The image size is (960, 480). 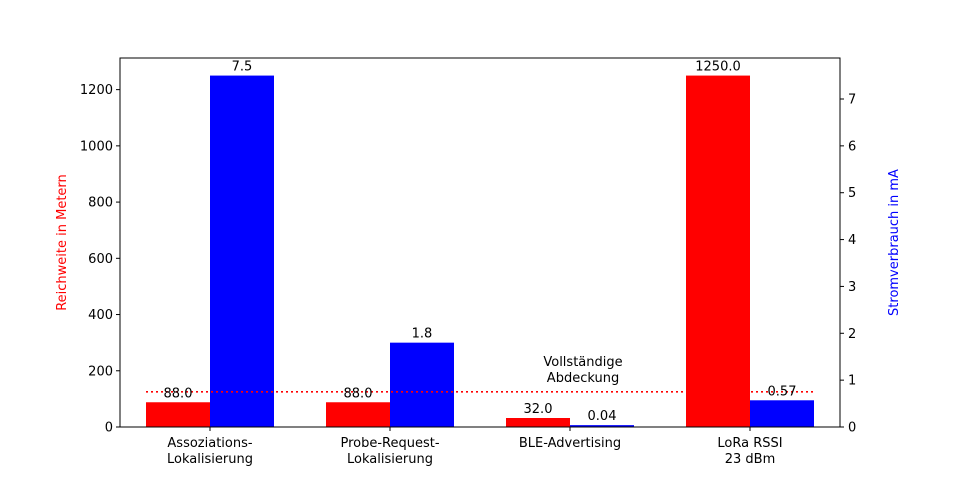 I want to click on x-tick-label-line: LoRa RSSI, so click(x=749, y=443).